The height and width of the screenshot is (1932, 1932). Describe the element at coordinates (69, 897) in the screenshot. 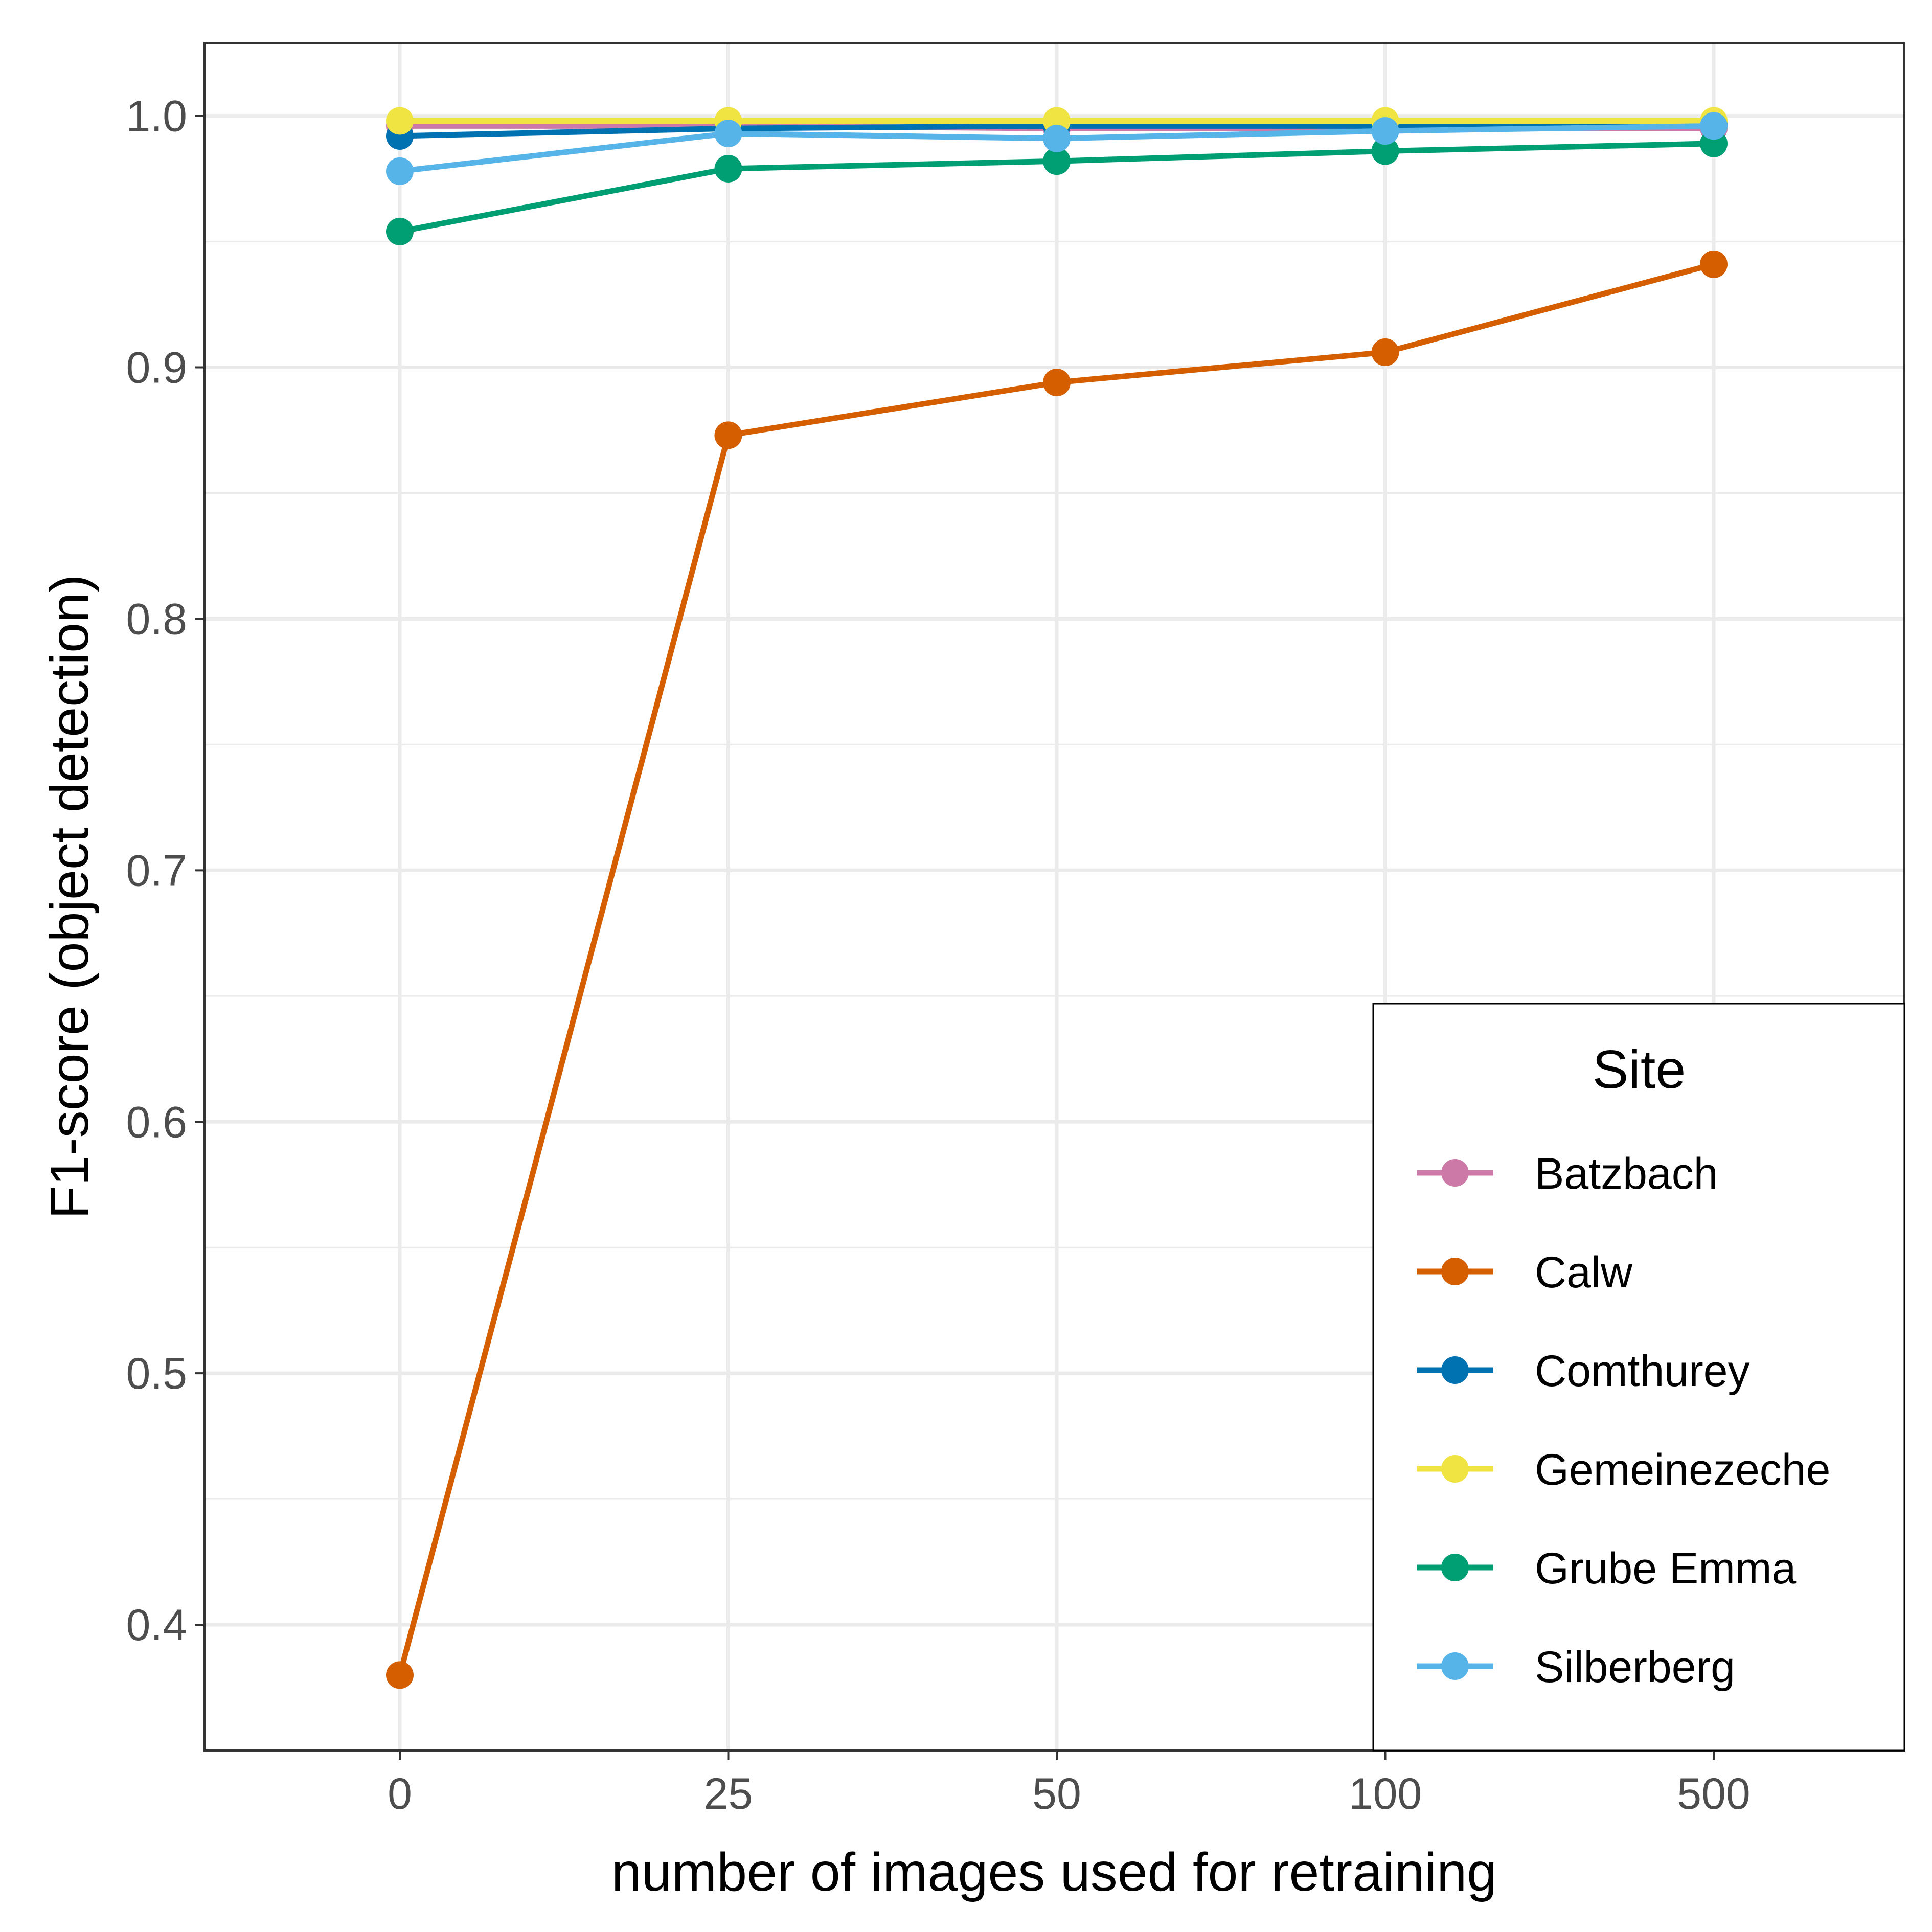

I see `y-axis-title: F1-score (object detection)` at that location.